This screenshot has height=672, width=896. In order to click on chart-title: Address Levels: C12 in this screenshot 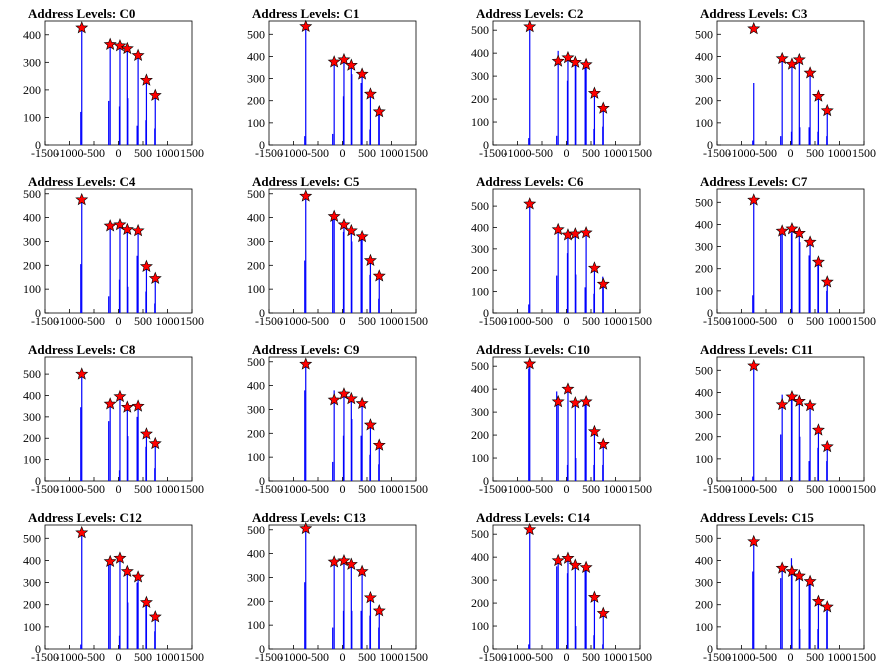, I will do `click(85, 517)`.